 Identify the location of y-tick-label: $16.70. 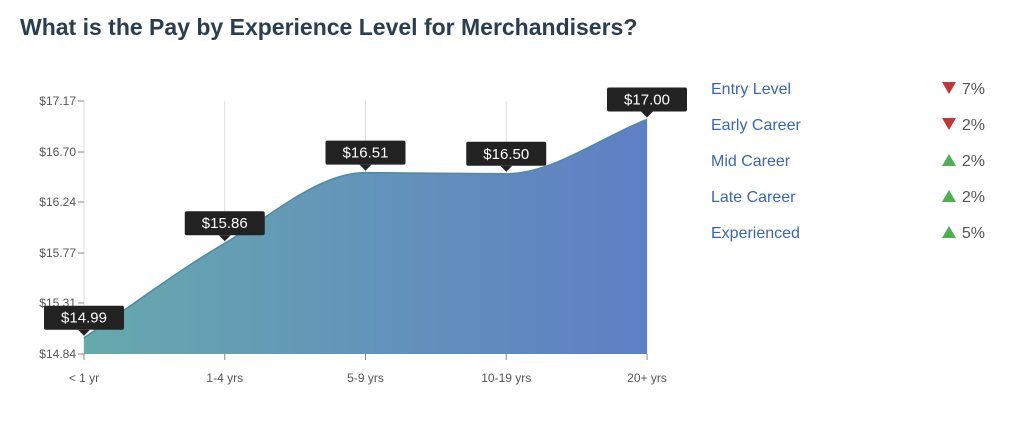
(57, 152).